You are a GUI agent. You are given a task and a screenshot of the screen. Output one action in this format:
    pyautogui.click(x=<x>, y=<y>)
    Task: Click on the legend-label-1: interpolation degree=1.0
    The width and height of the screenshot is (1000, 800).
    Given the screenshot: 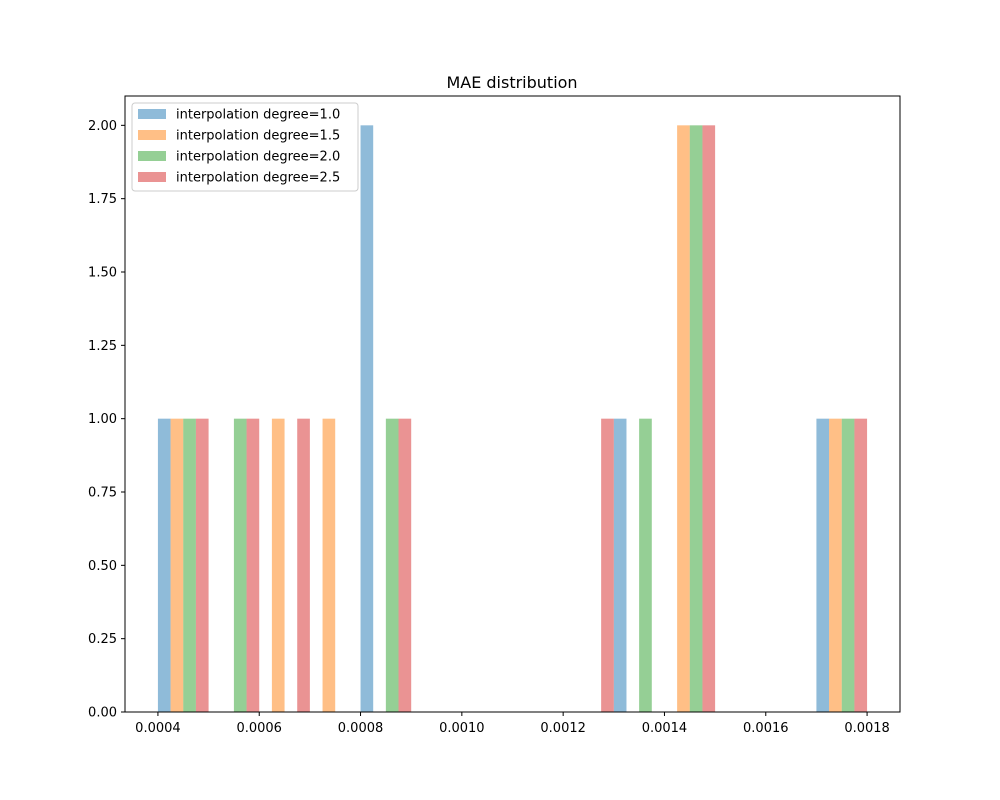 What is the action you would take?
    pyautogui.click(x=258, y=115)
    